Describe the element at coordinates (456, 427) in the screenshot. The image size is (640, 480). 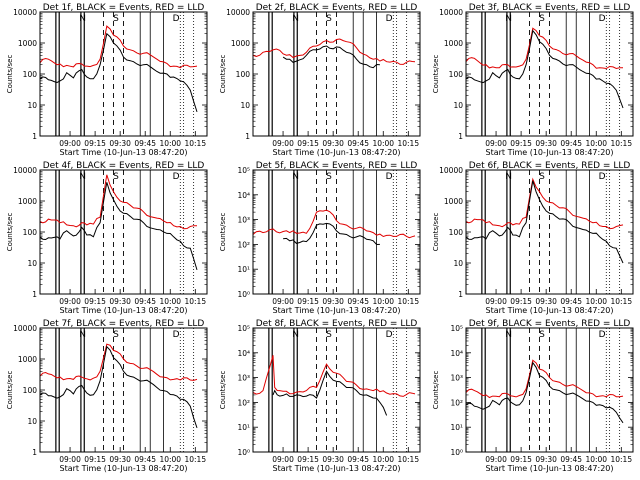
I see `y-tick-label: 10¹` at that location.